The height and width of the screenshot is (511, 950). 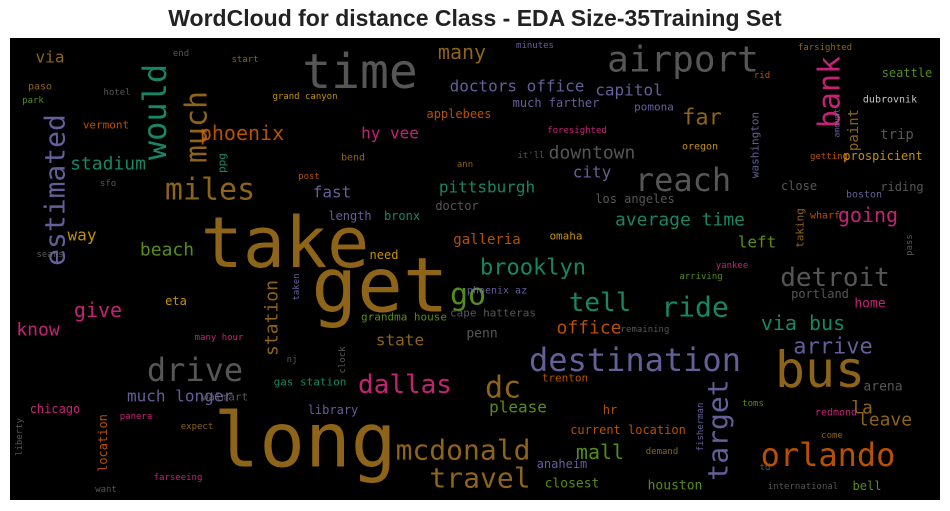 I want to click on word: brooklyn, so click(x=533, y=268).